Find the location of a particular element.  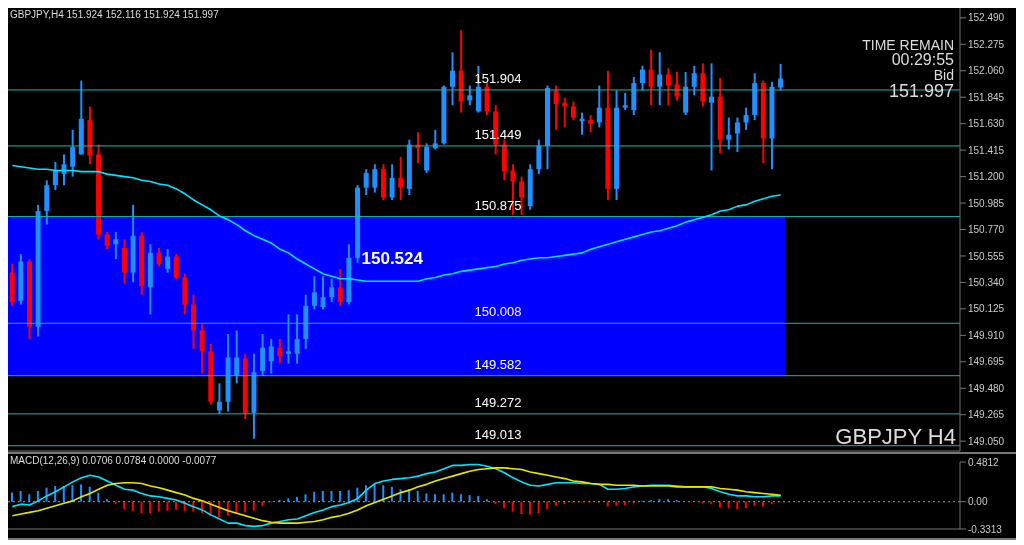

text: TIME REMAIN is located at coordinates (908, 45).